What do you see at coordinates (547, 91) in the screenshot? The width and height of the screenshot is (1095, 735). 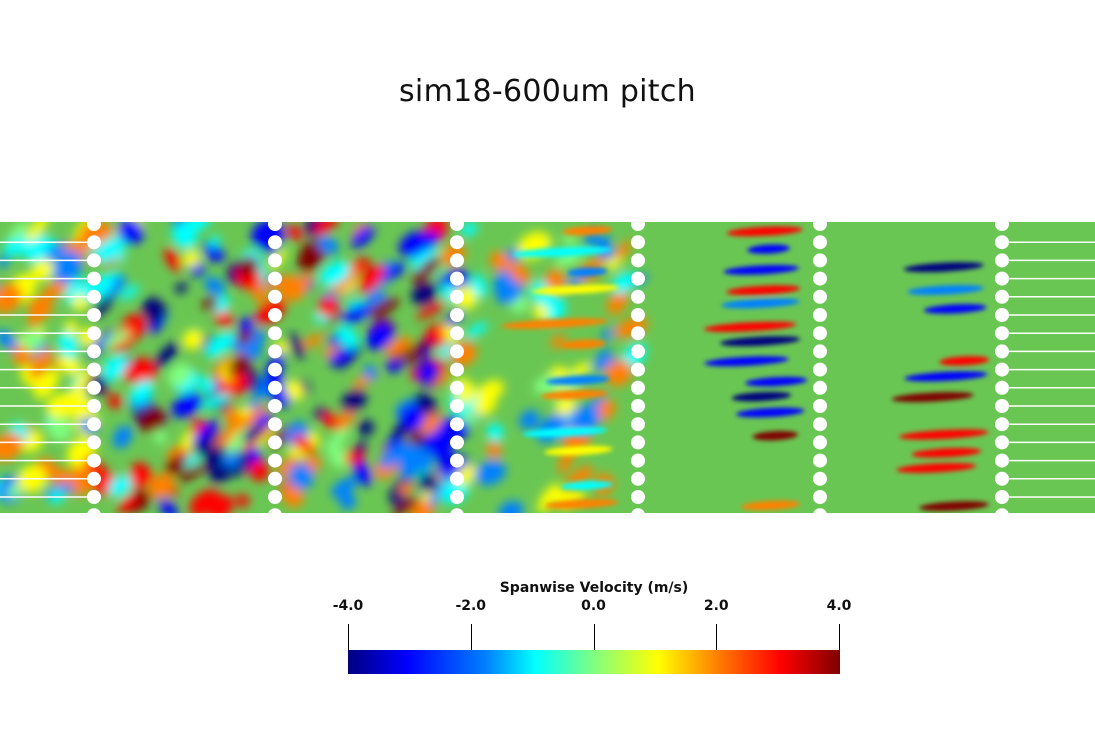 I see `plot-title: sim18-600um pitch` at bounding box center [547, 91].